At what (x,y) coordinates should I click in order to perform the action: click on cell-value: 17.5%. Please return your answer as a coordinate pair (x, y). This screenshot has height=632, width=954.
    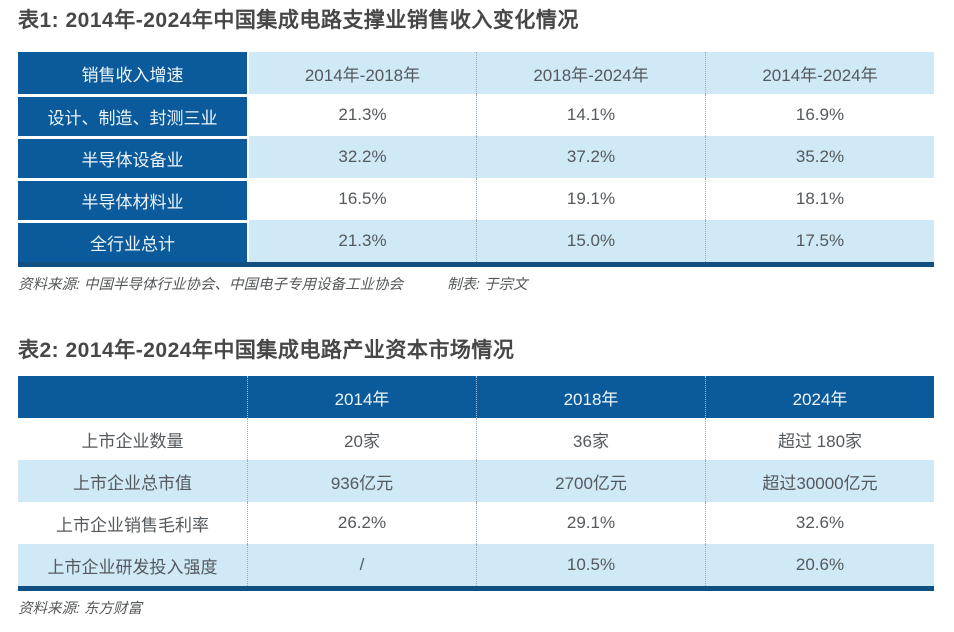
    Looking at the image, I should click on (819, 241).